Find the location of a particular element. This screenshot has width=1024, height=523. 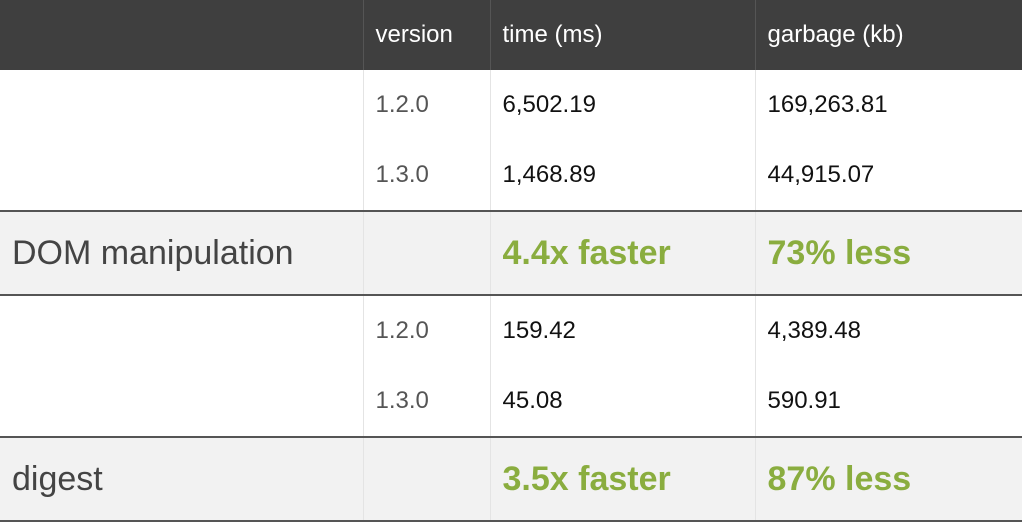

summary-garbage: 73% less is located at coordinates (888, 253).